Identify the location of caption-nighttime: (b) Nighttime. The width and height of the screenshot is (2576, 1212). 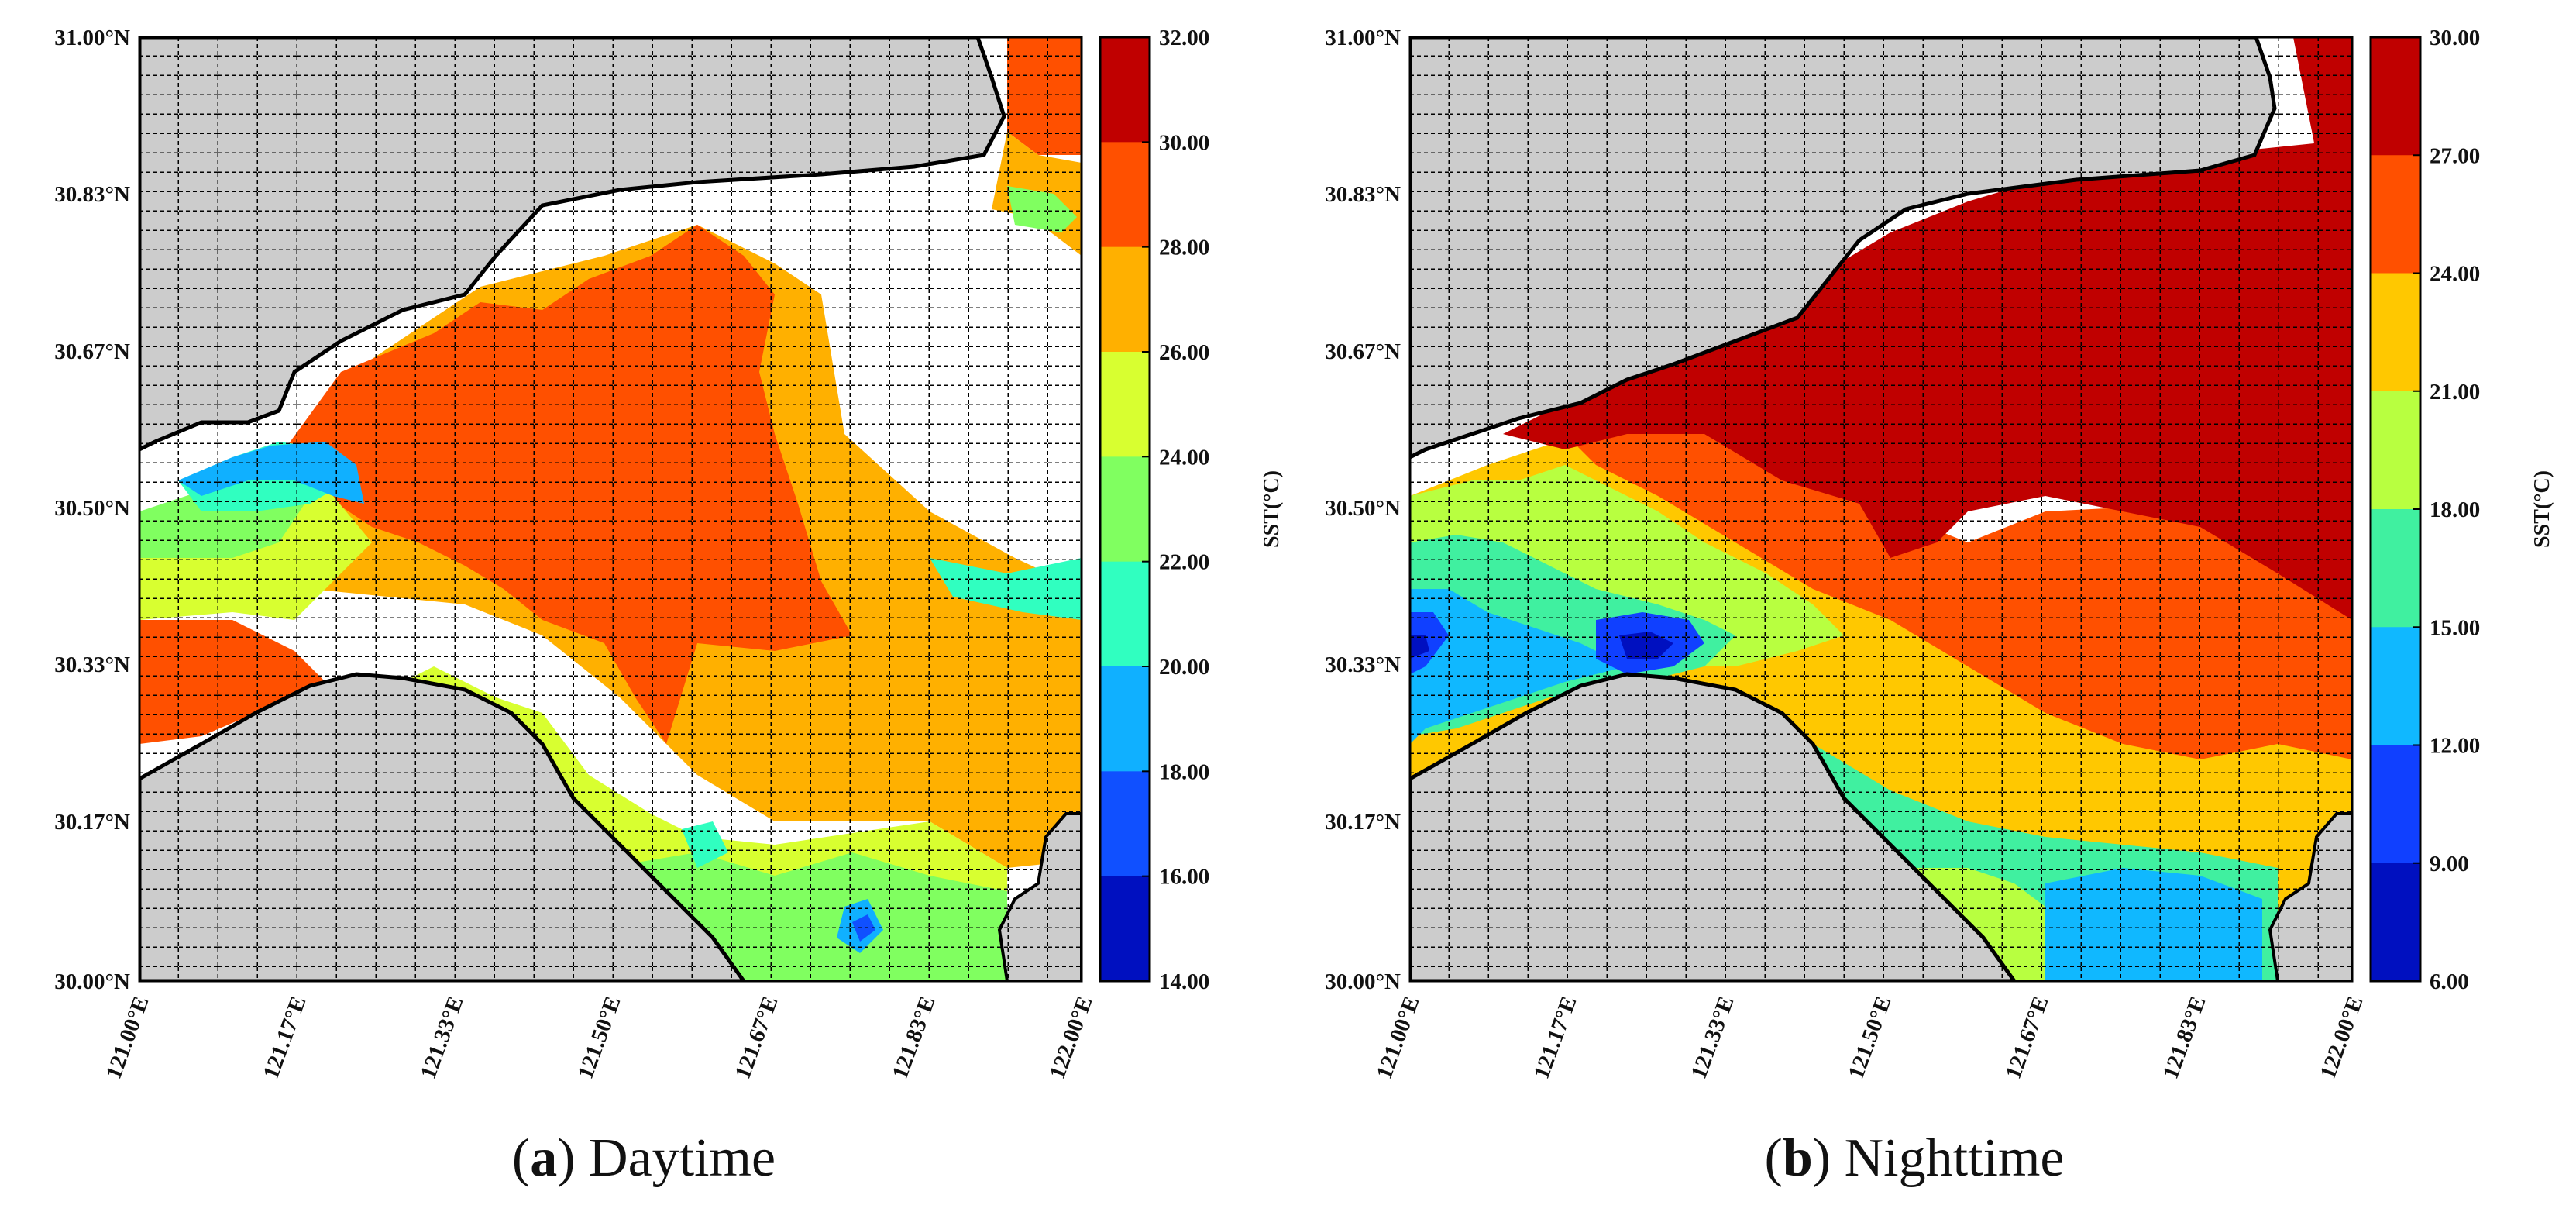
(1914, 1158).